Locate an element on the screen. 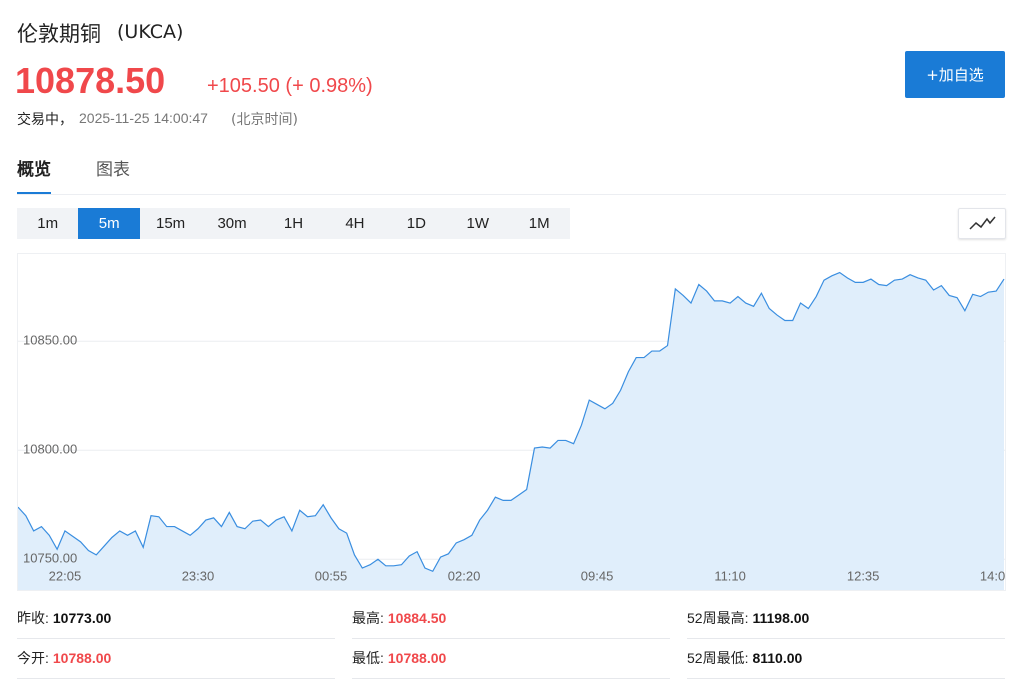 This screenshot has width=1024, height=694. interval-button: 1H is located at coordinates (293, 223).